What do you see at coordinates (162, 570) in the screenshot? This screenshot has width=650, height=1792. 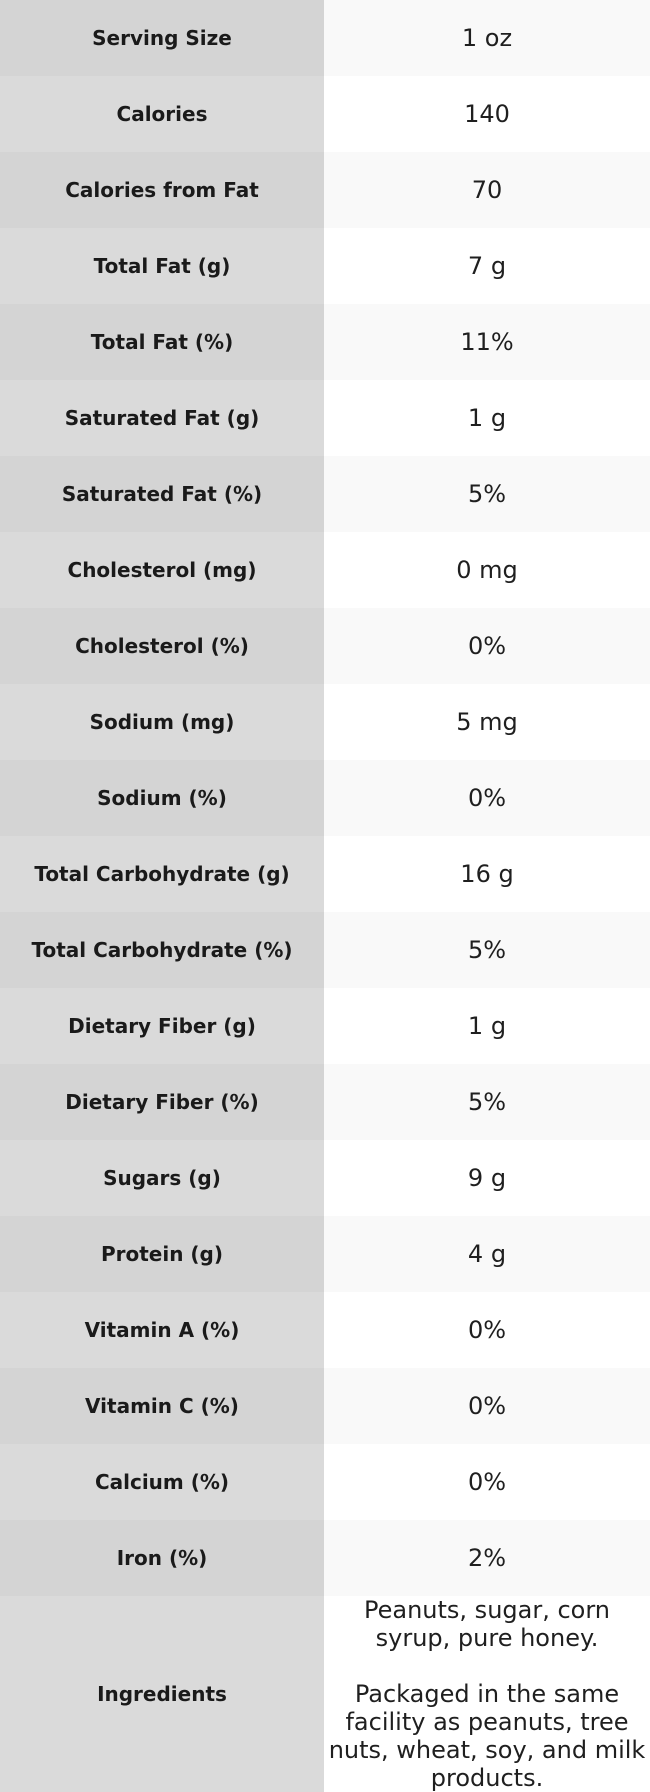 I see `row-label: Cholesterol (mg)` at bounding box center [162, 570].